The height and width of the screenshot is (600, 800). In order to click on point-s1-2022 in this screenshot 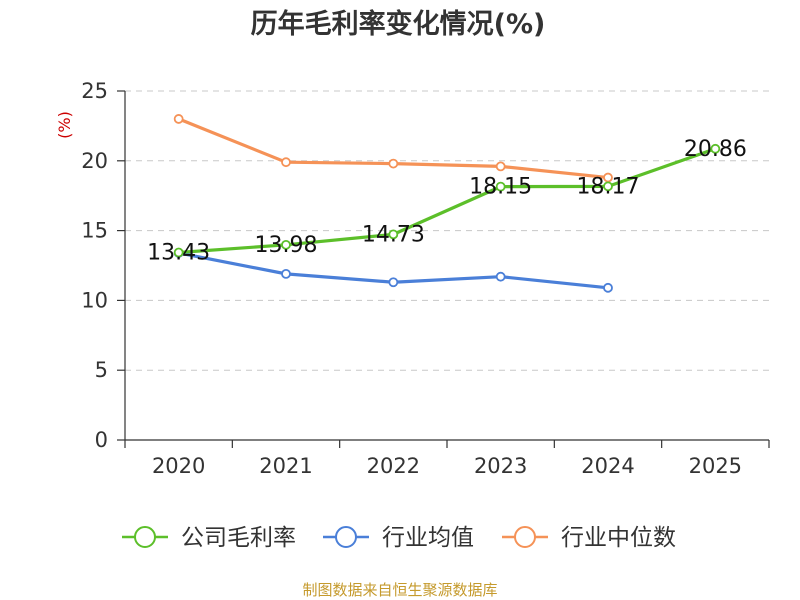, I will do `click(393, 282)`.